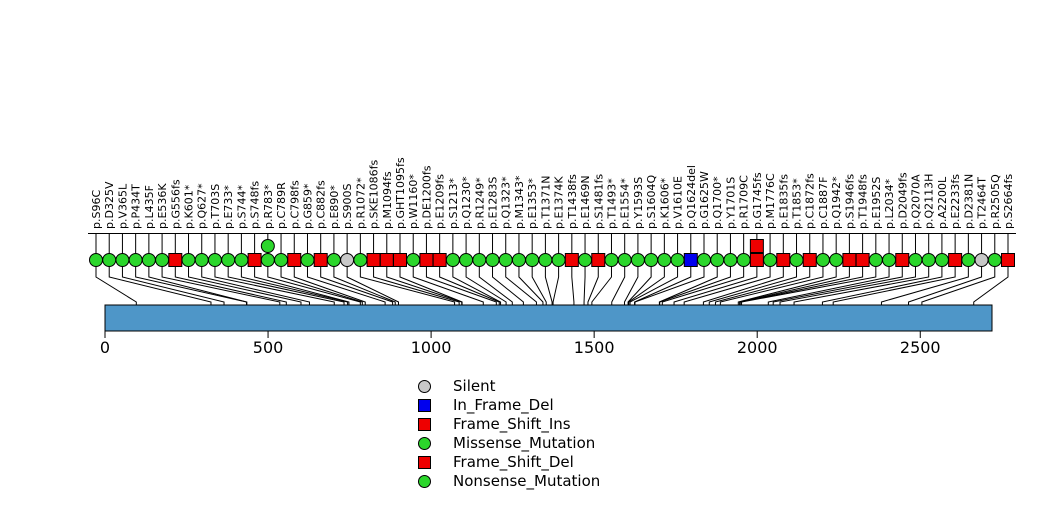 The image size is (1047, 524). Describe the element at coordinates (109, 205) in the screenshot. I see `mutation-label: p.D325V` at that location.